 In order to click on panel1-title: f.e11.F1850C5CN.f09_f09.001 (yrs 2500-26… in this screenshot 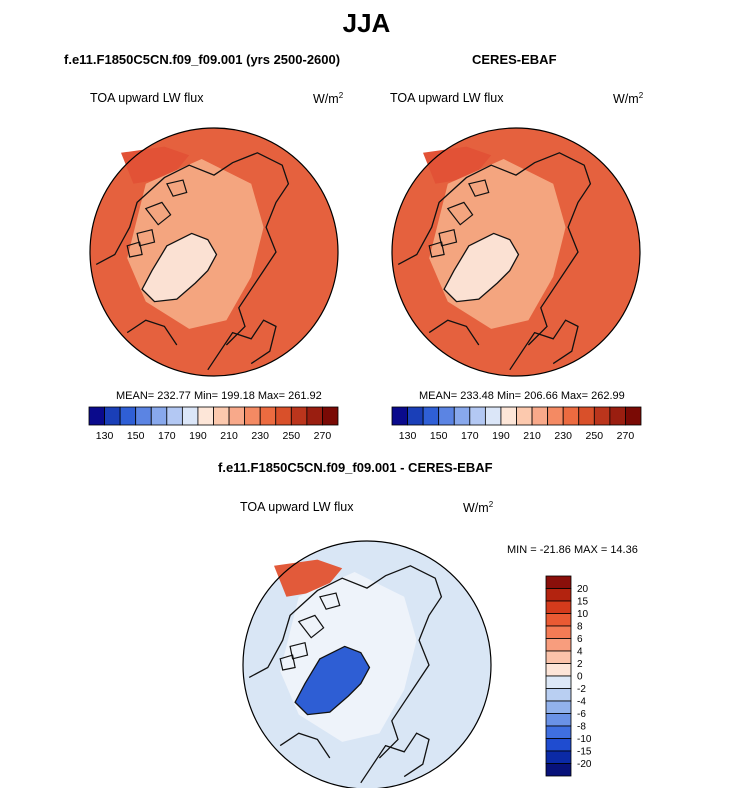, I will do `click(202, 59)`.